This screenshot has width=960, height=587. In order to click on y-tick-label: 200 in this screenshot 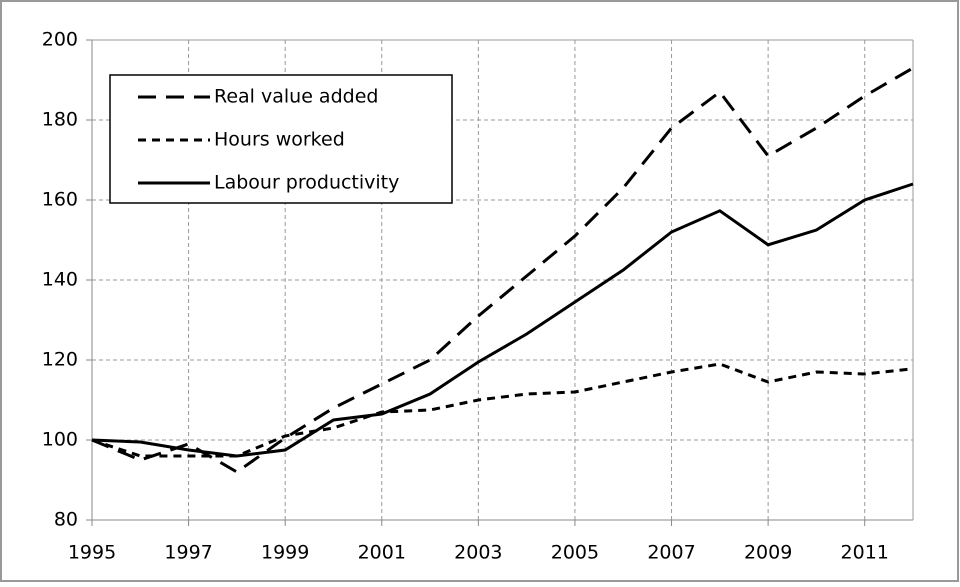, I will do `click(60, 40)`.